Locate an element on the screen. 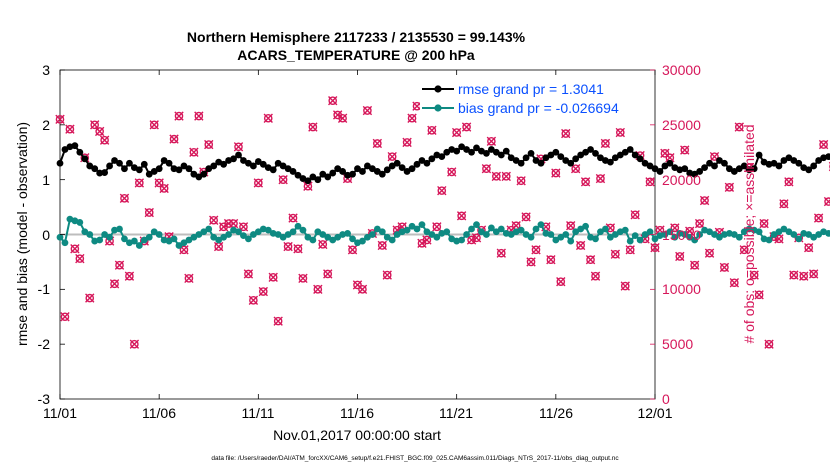 The width and height of the screenshot is (830, 470). x-tick-label: 11/11 is located at coordinates (258, 413).